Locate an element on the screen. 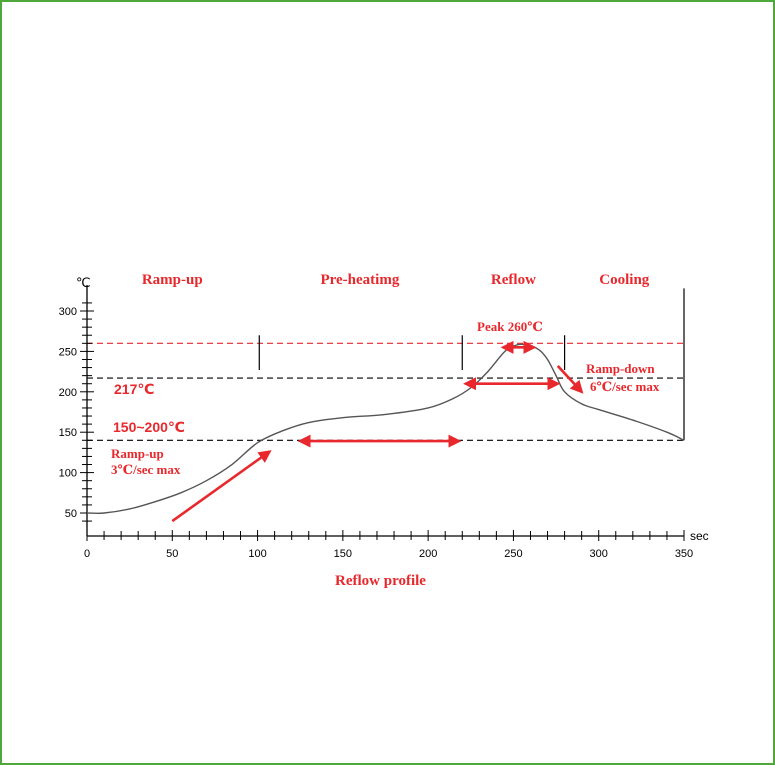 The width and height of the screenshot is (775, 765). zone-label-pre-heatimg: Pre-heatimg is located at coordinates (359, 280).